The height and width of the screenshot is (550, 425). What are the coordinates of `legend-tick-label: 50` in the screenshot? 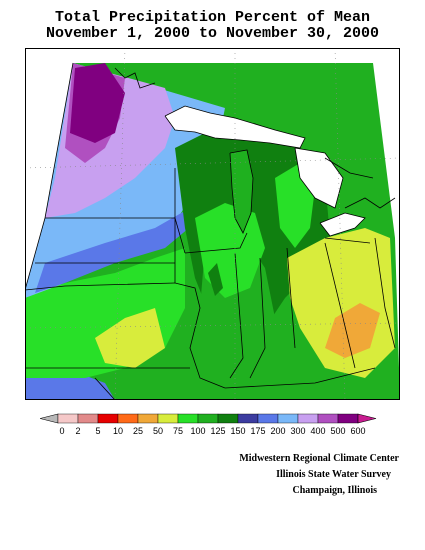 It's located at (158, 431).